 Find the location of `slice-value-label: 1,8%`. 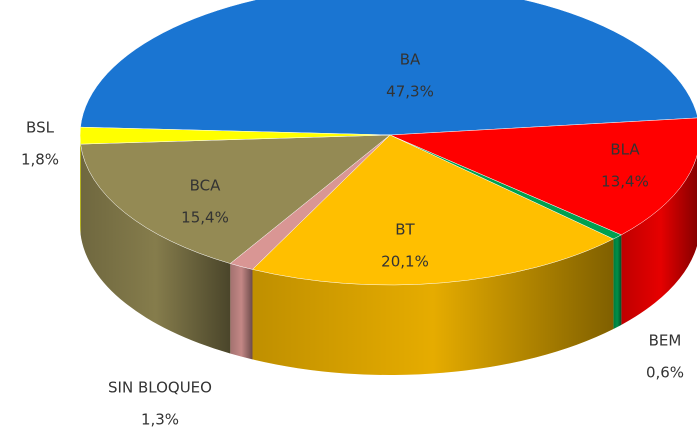

slice-value-label: 1,8% is located at coordinates (40, 160).